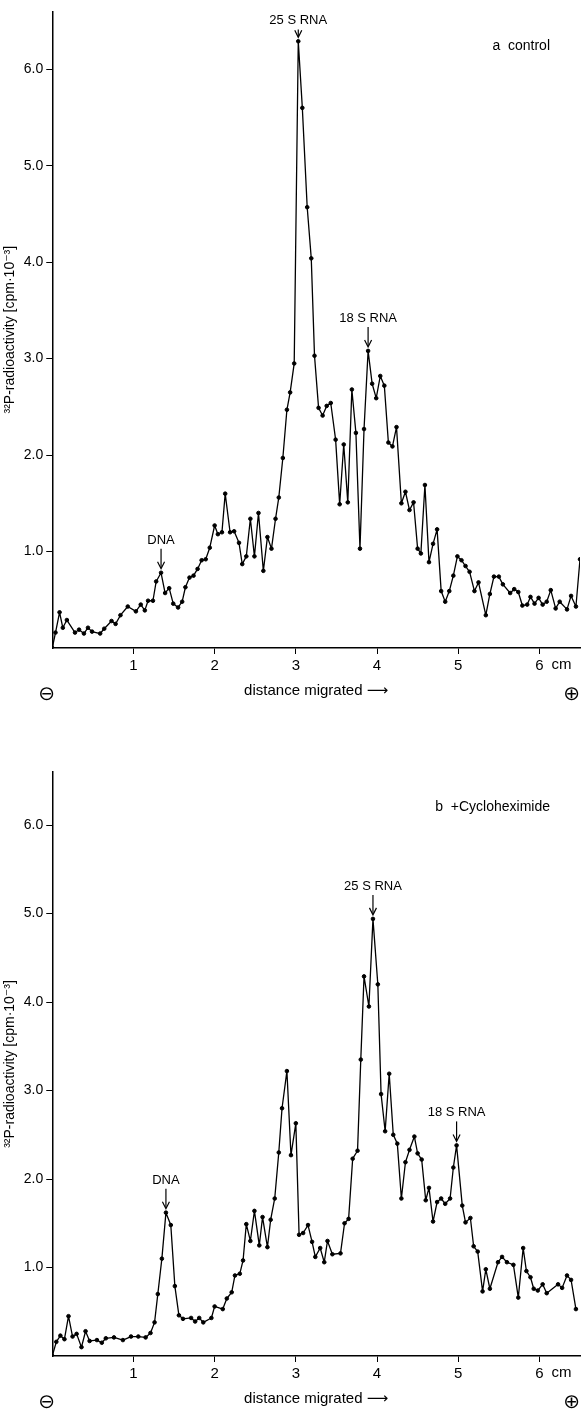  Describe the element at coordinates (521, 45) in the screenshot. I see `text: a control` at that location.